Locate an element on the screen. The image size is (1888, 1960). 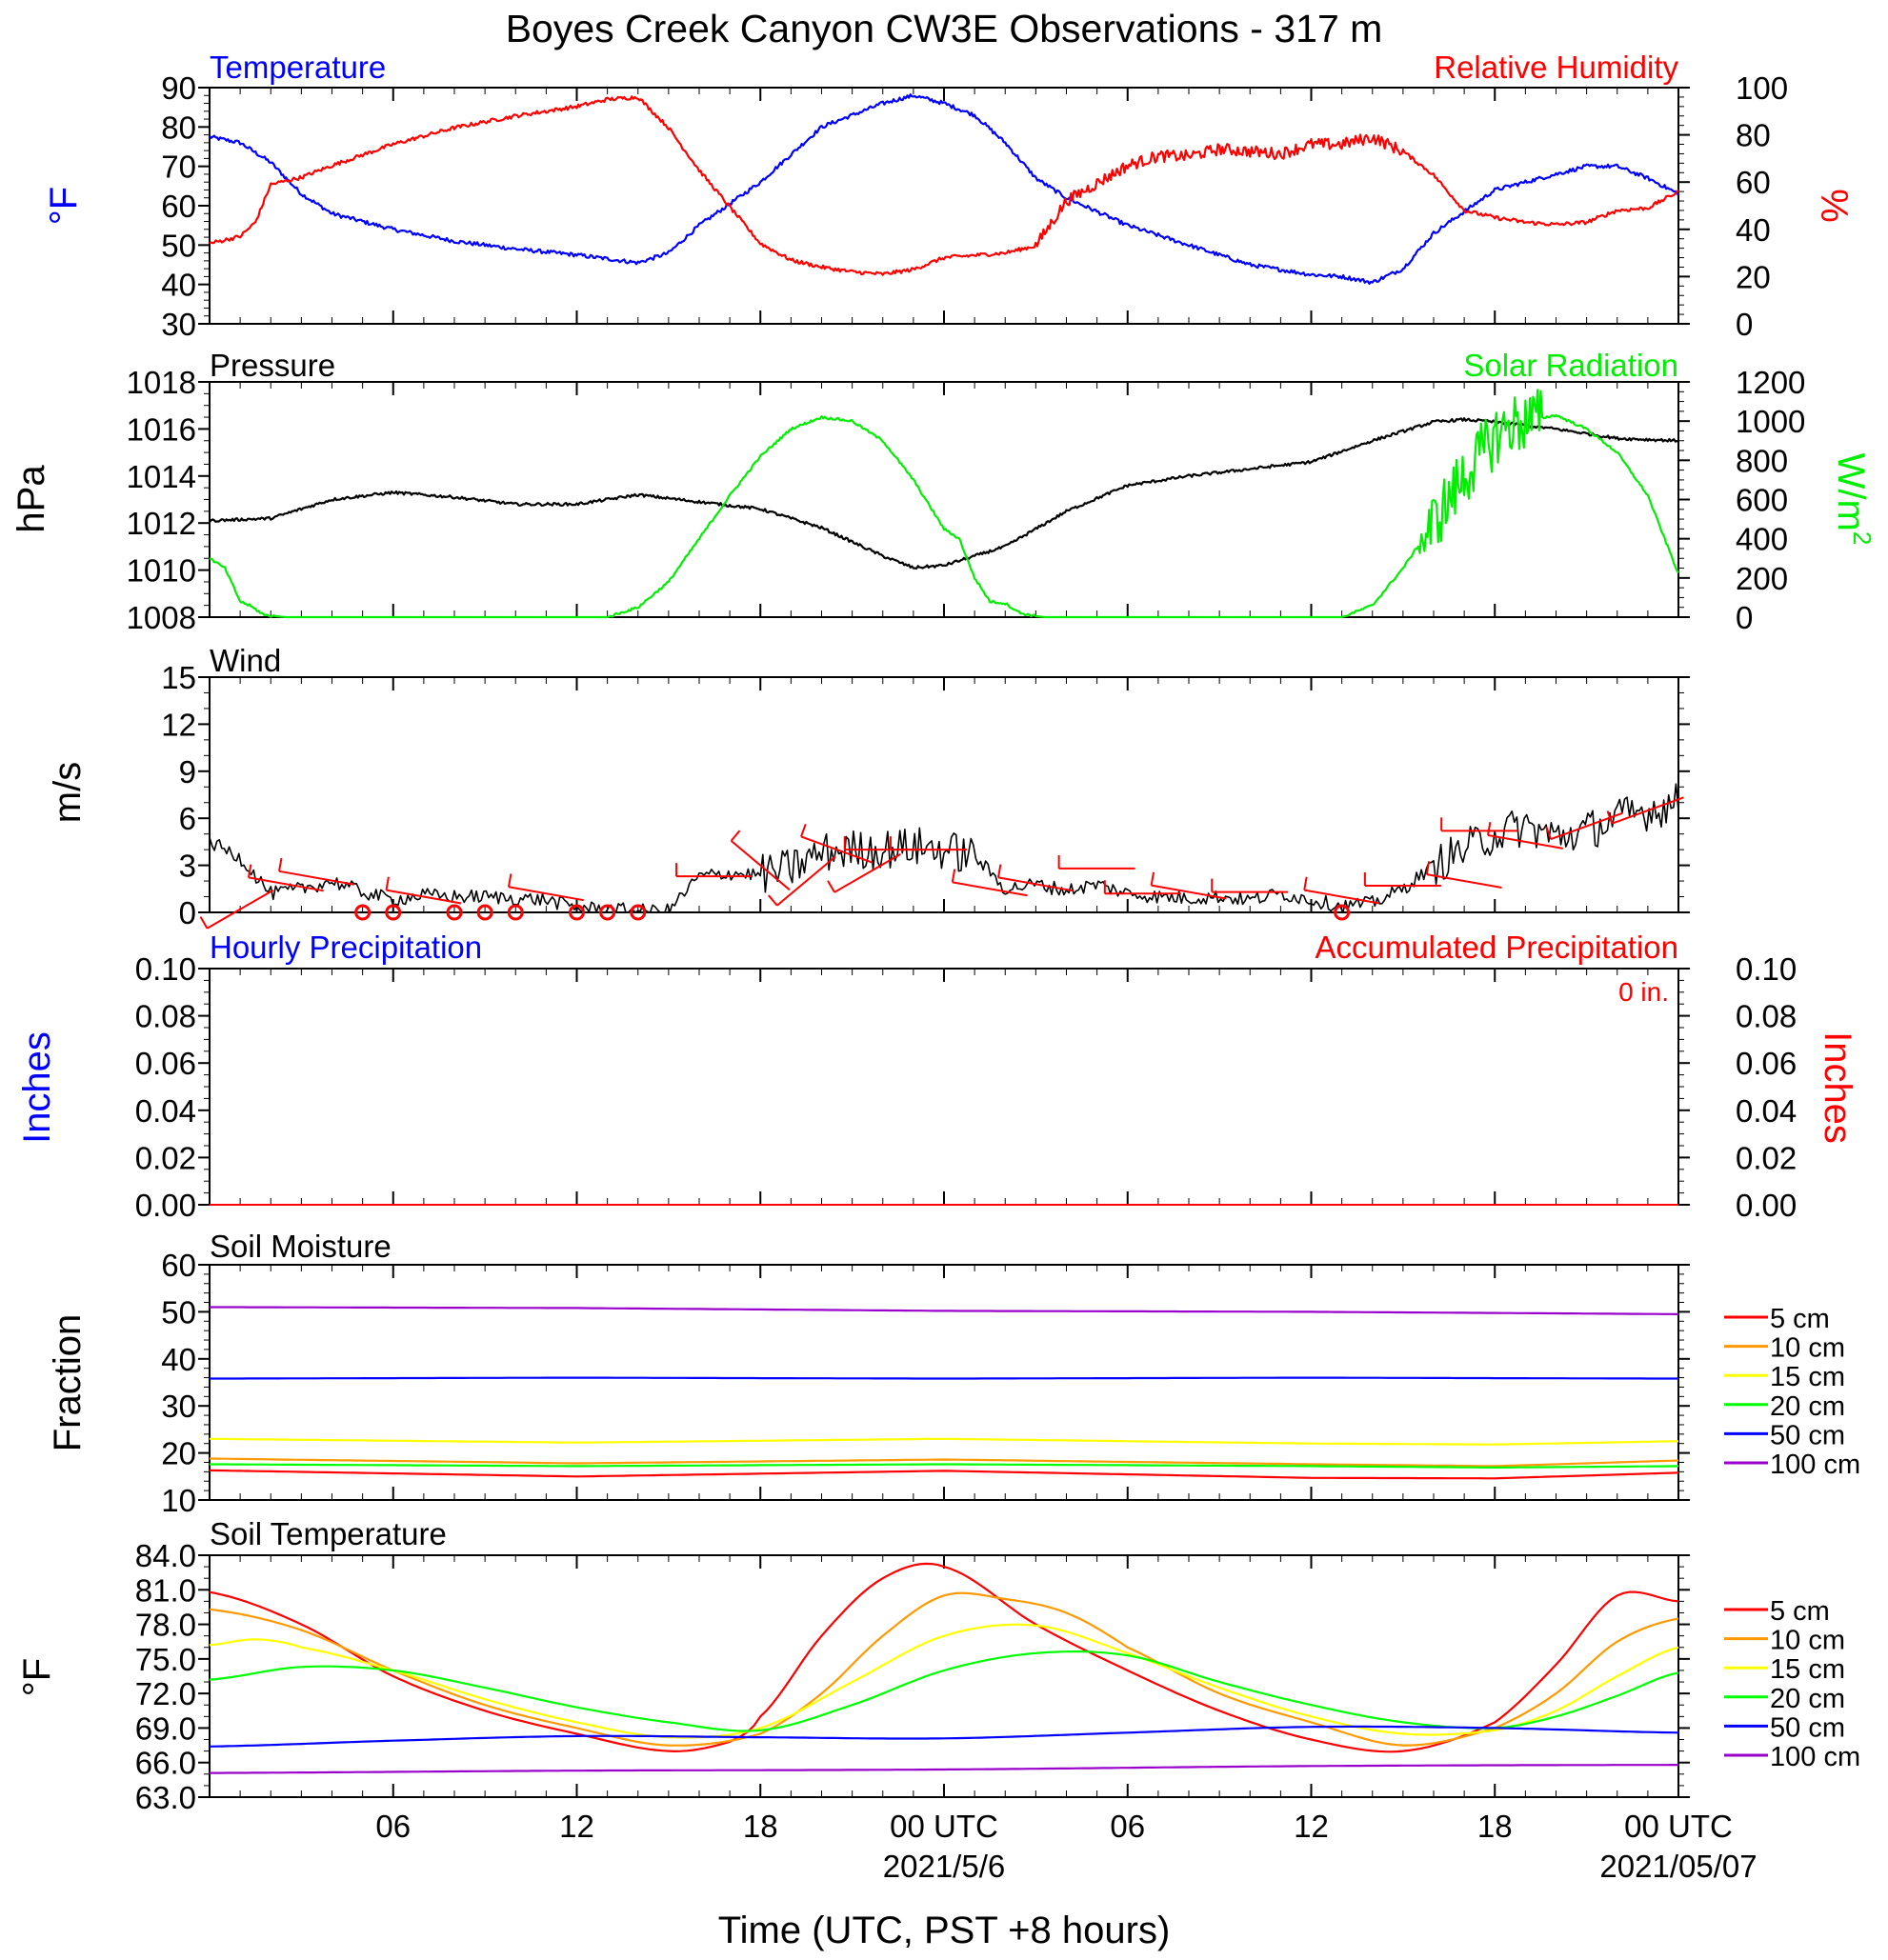
soil-moisture-title: Soil Moisture is located at coordinates (301, 1246).